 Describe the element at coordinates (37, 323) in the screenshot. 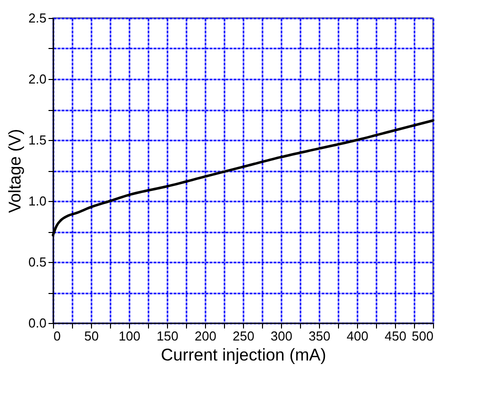

I see `y-tick-label: 0.0` at that location.